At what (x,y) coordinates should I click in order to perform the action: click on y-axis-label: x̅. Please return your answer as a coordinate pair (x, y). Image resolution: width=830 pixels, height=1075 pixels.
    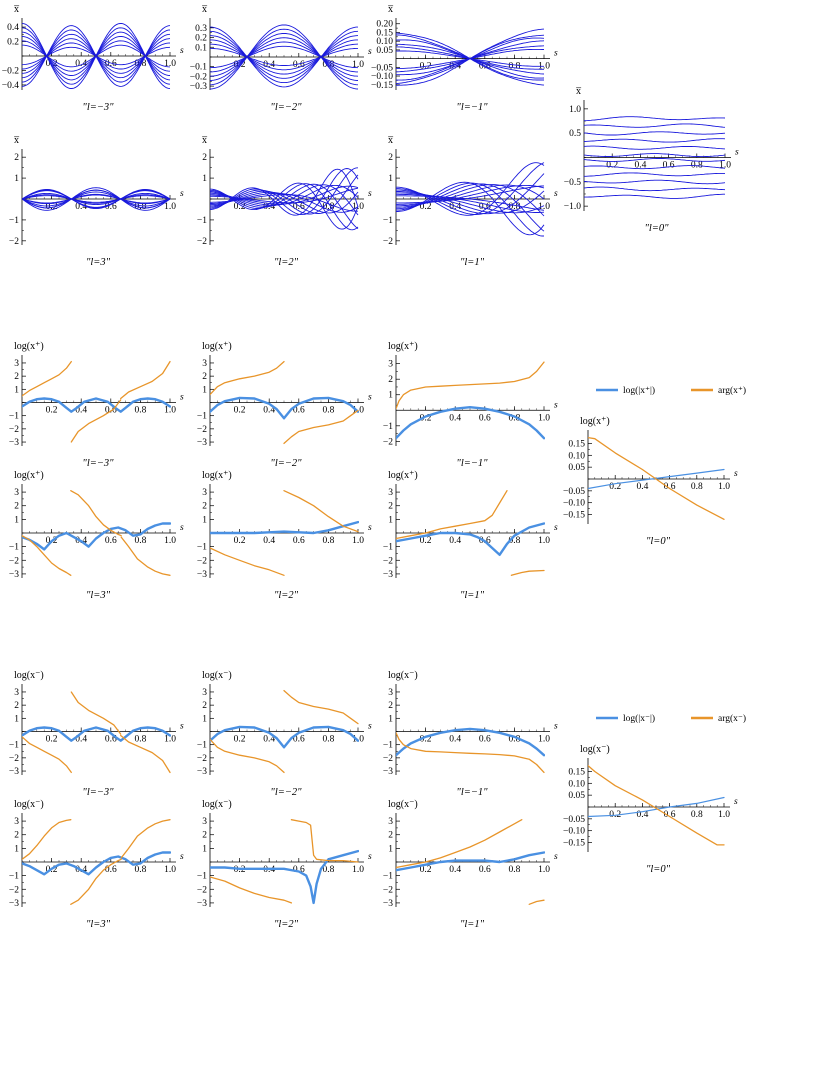
    Looking at the image, I should click on (205, 9).